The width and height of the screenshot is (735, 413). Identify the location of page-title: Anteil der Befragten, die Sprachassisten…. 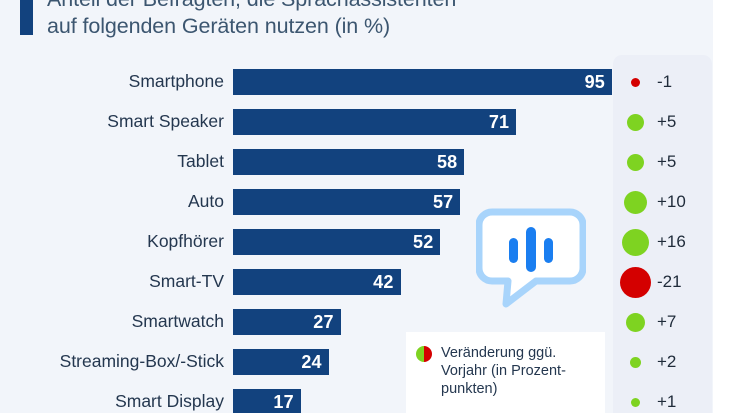
(251, 19).